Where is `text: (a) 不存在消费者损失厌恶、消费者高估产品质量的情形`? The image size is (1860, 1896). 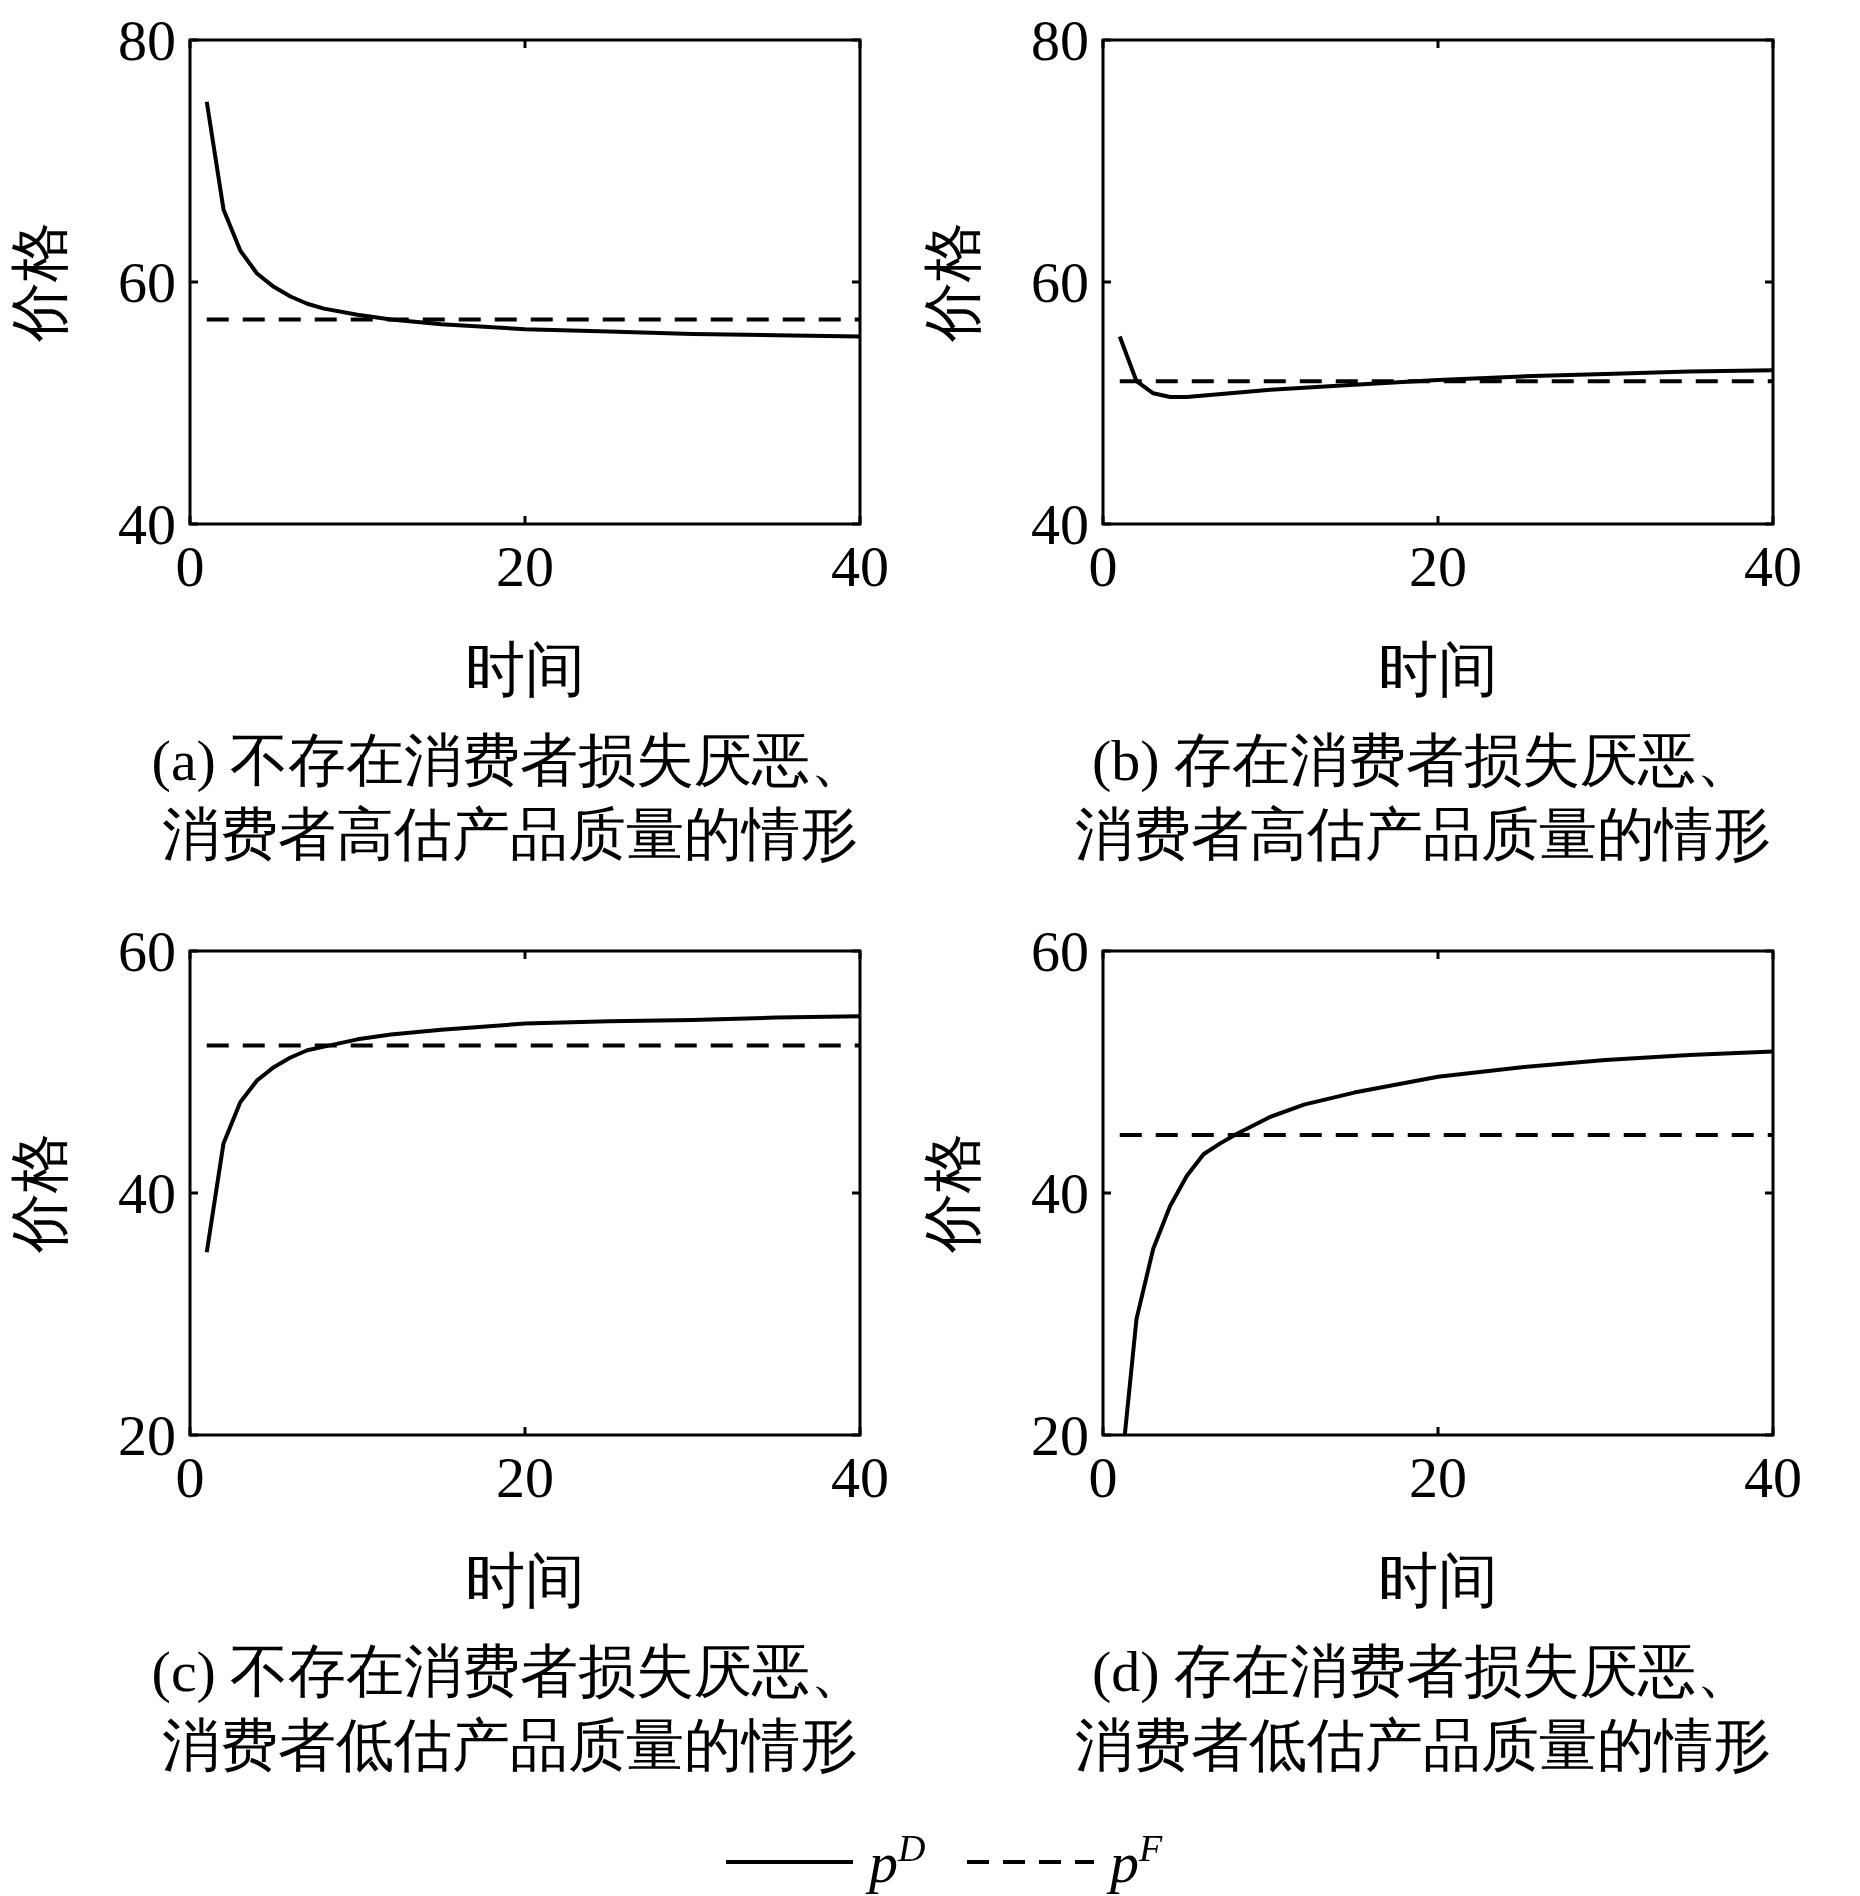 text: (a) 不存在消费者损失厌恶、消费者高估产品质量的情形 is located at coordinates (510, 798).